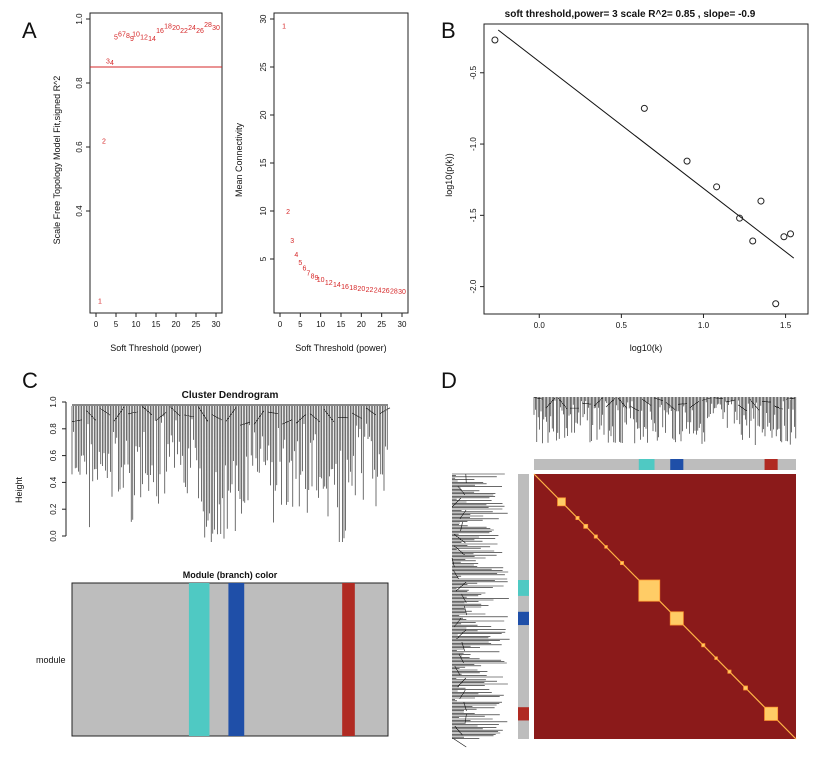 This screenshot has height=758, width=823. Describe the element at coordinates (200, 31) in the screenshot. I see `a-left-point-label: 26` at that location.